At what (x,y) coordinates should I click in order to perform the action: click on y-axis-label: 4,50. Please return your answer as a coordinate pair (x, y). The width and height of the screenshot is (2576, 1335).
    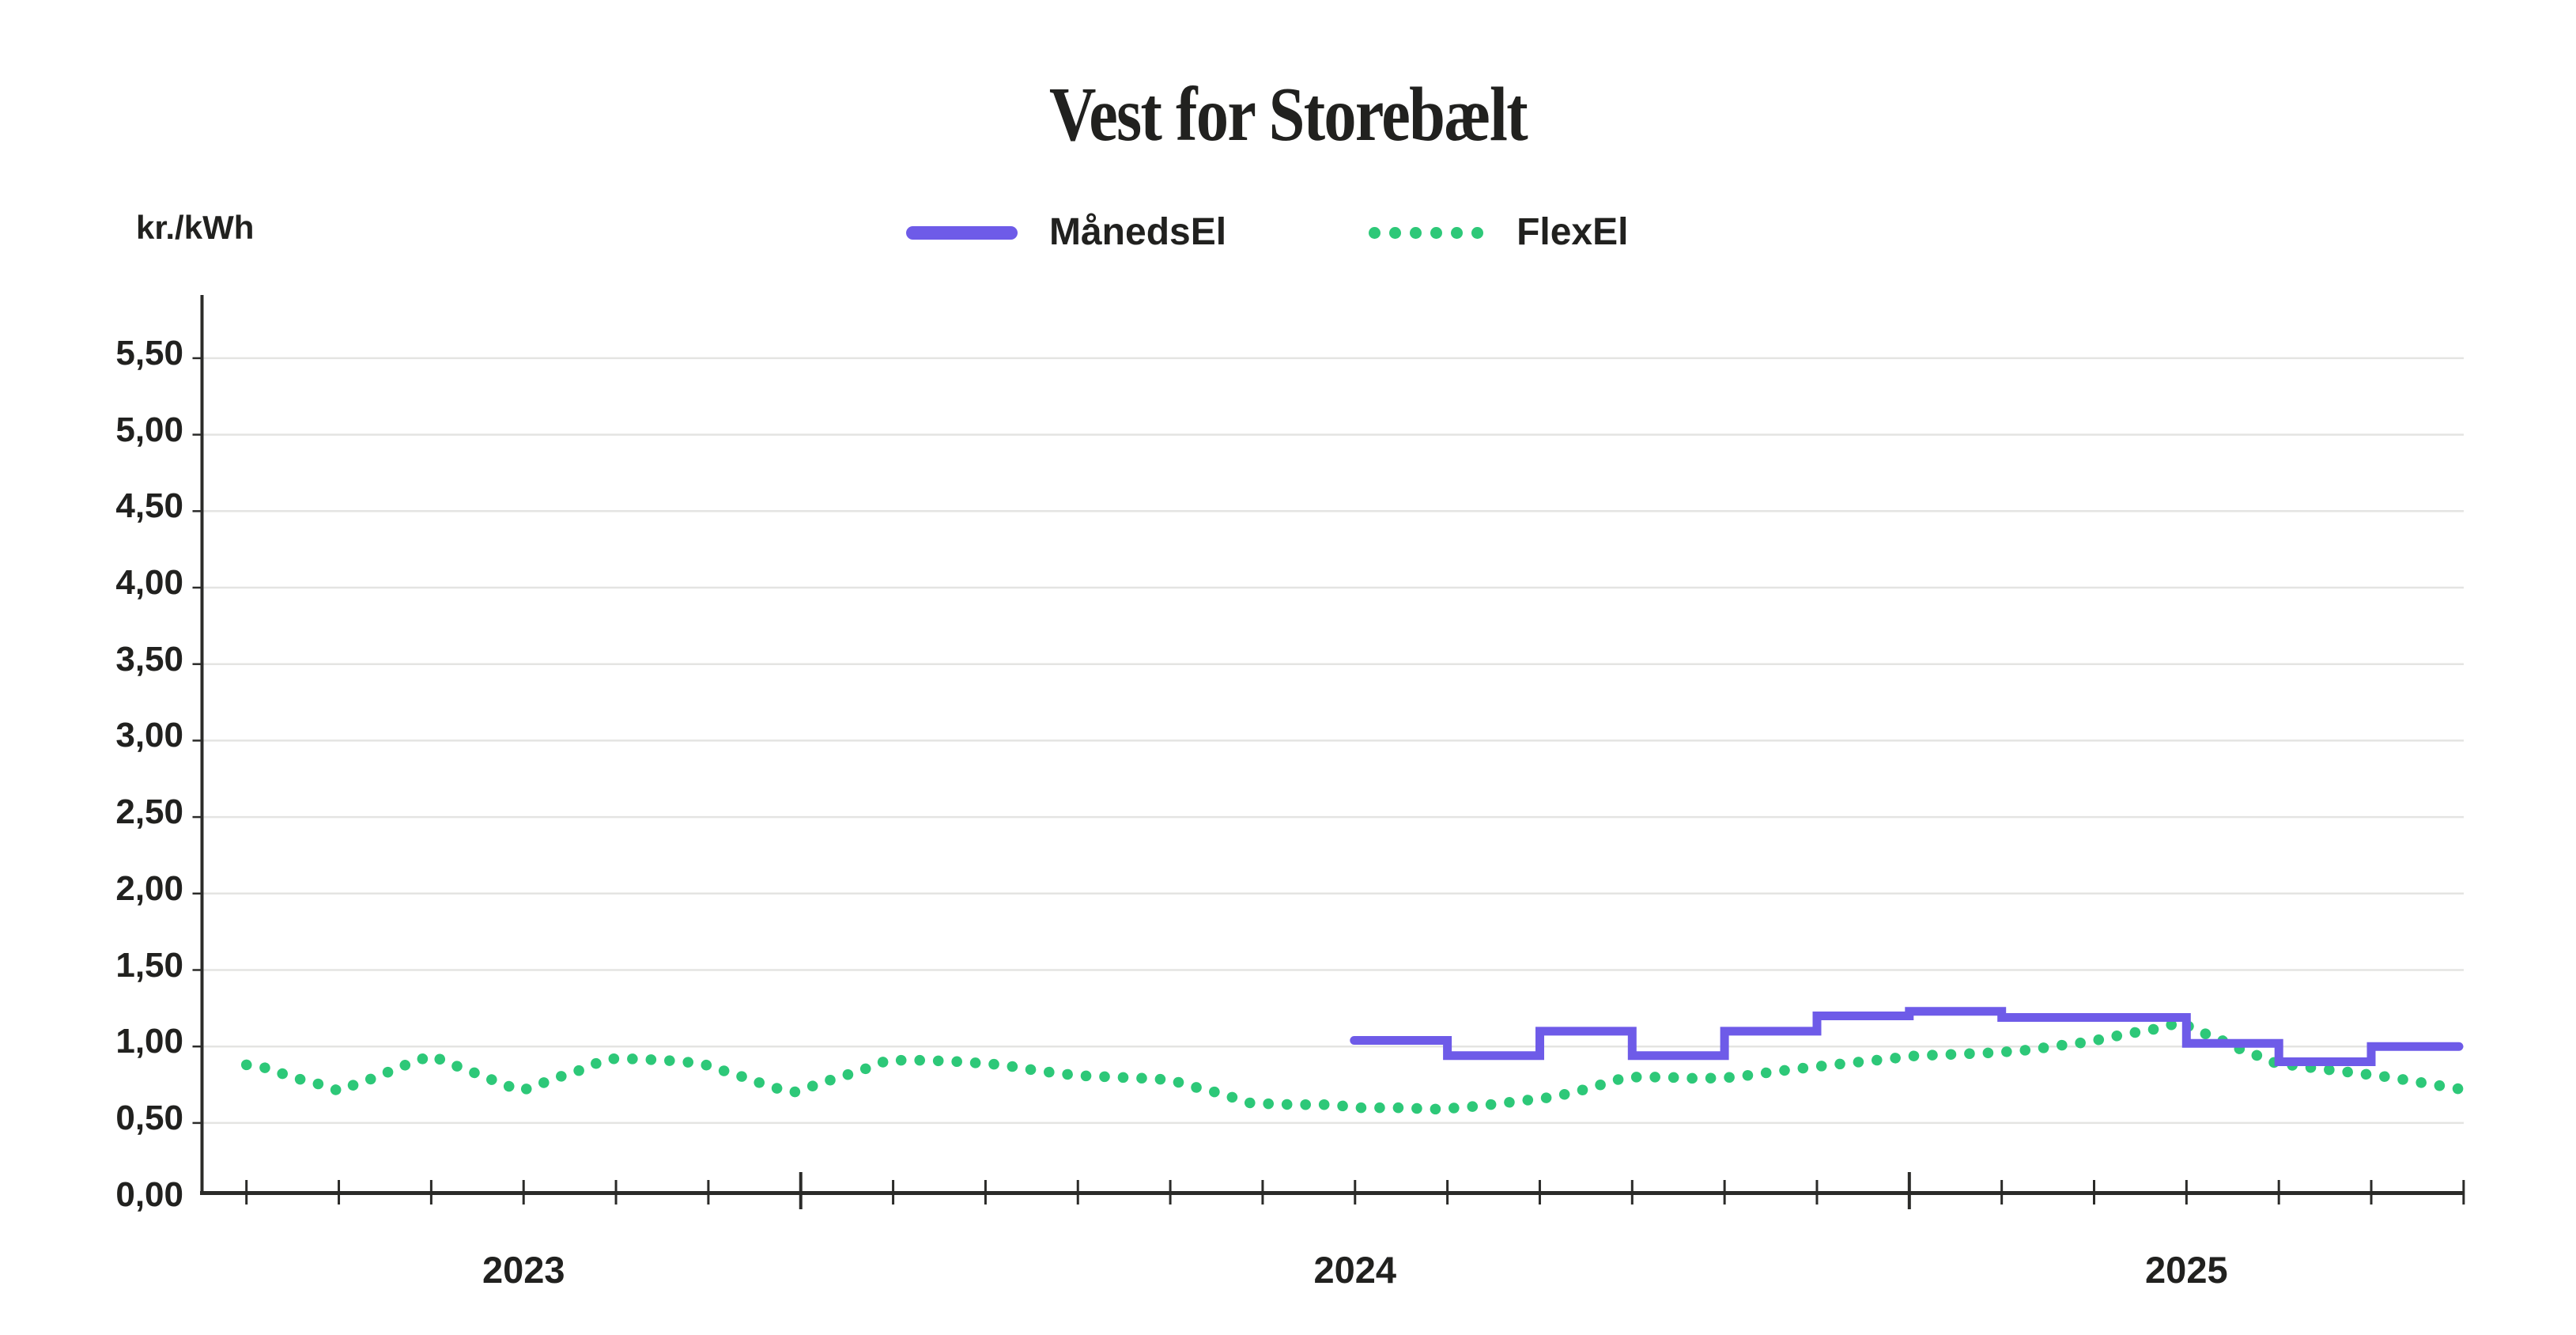
    Looking at the image, I should click on (149, 506).